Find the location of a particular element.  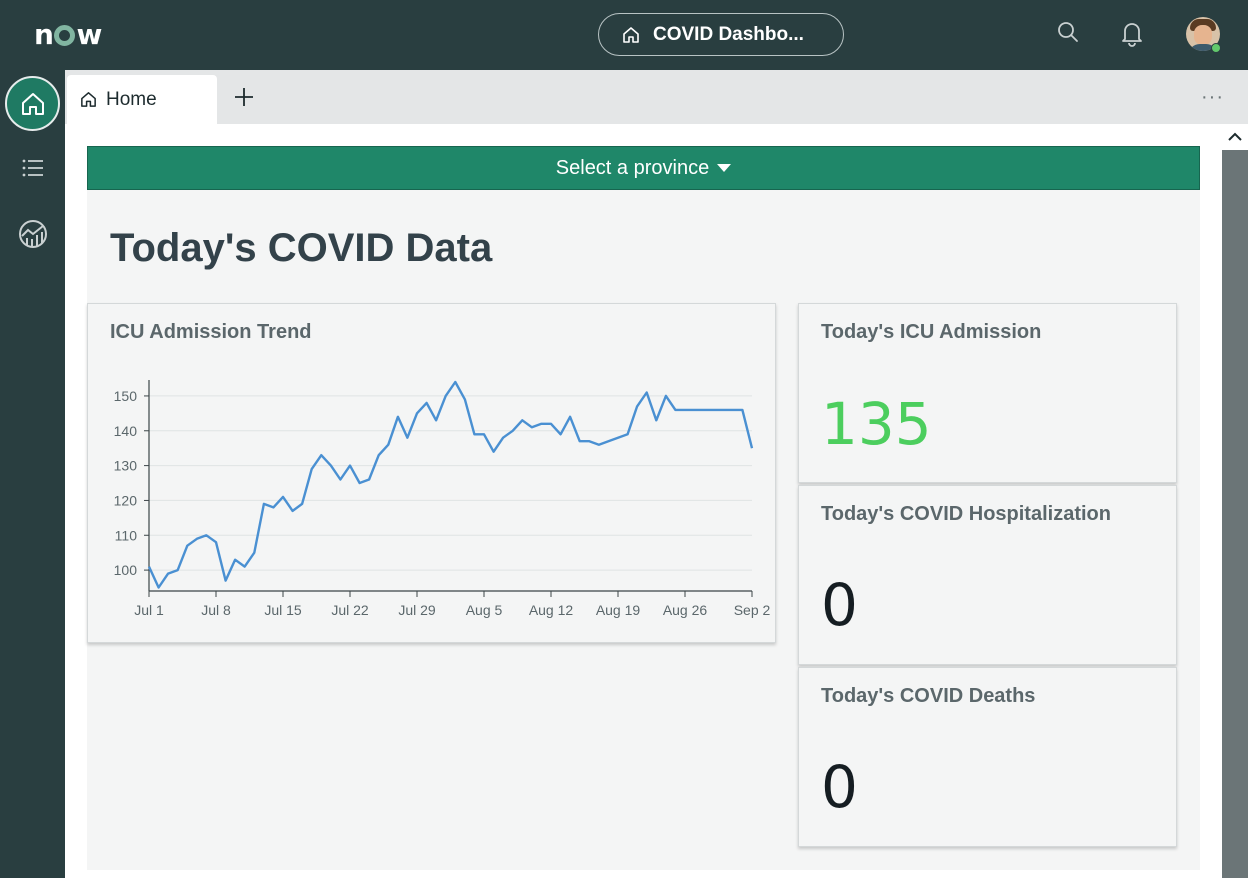

stat-title: Today's ICU Admission is located at coordinates (931, 332).